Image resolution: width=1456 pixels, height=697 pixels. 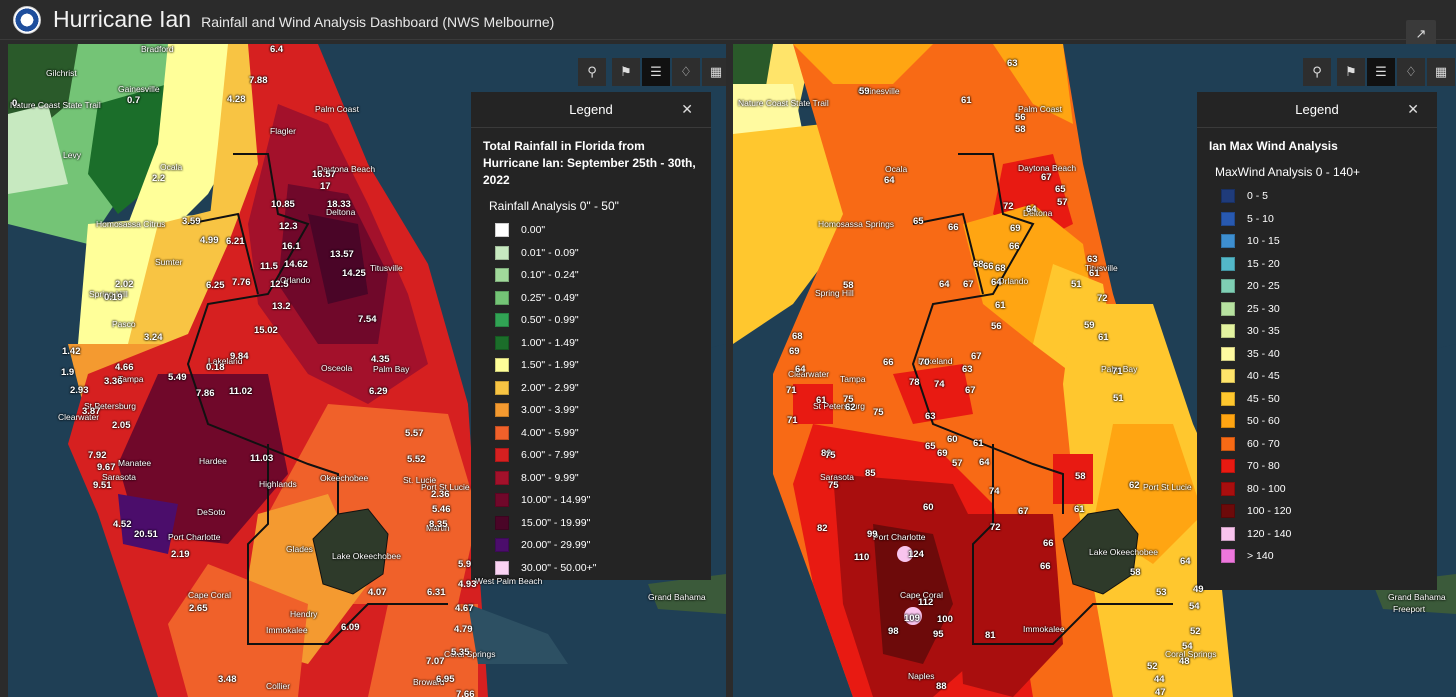 I want to click on map-value-label: 6.29, so click(x=378, y=391).